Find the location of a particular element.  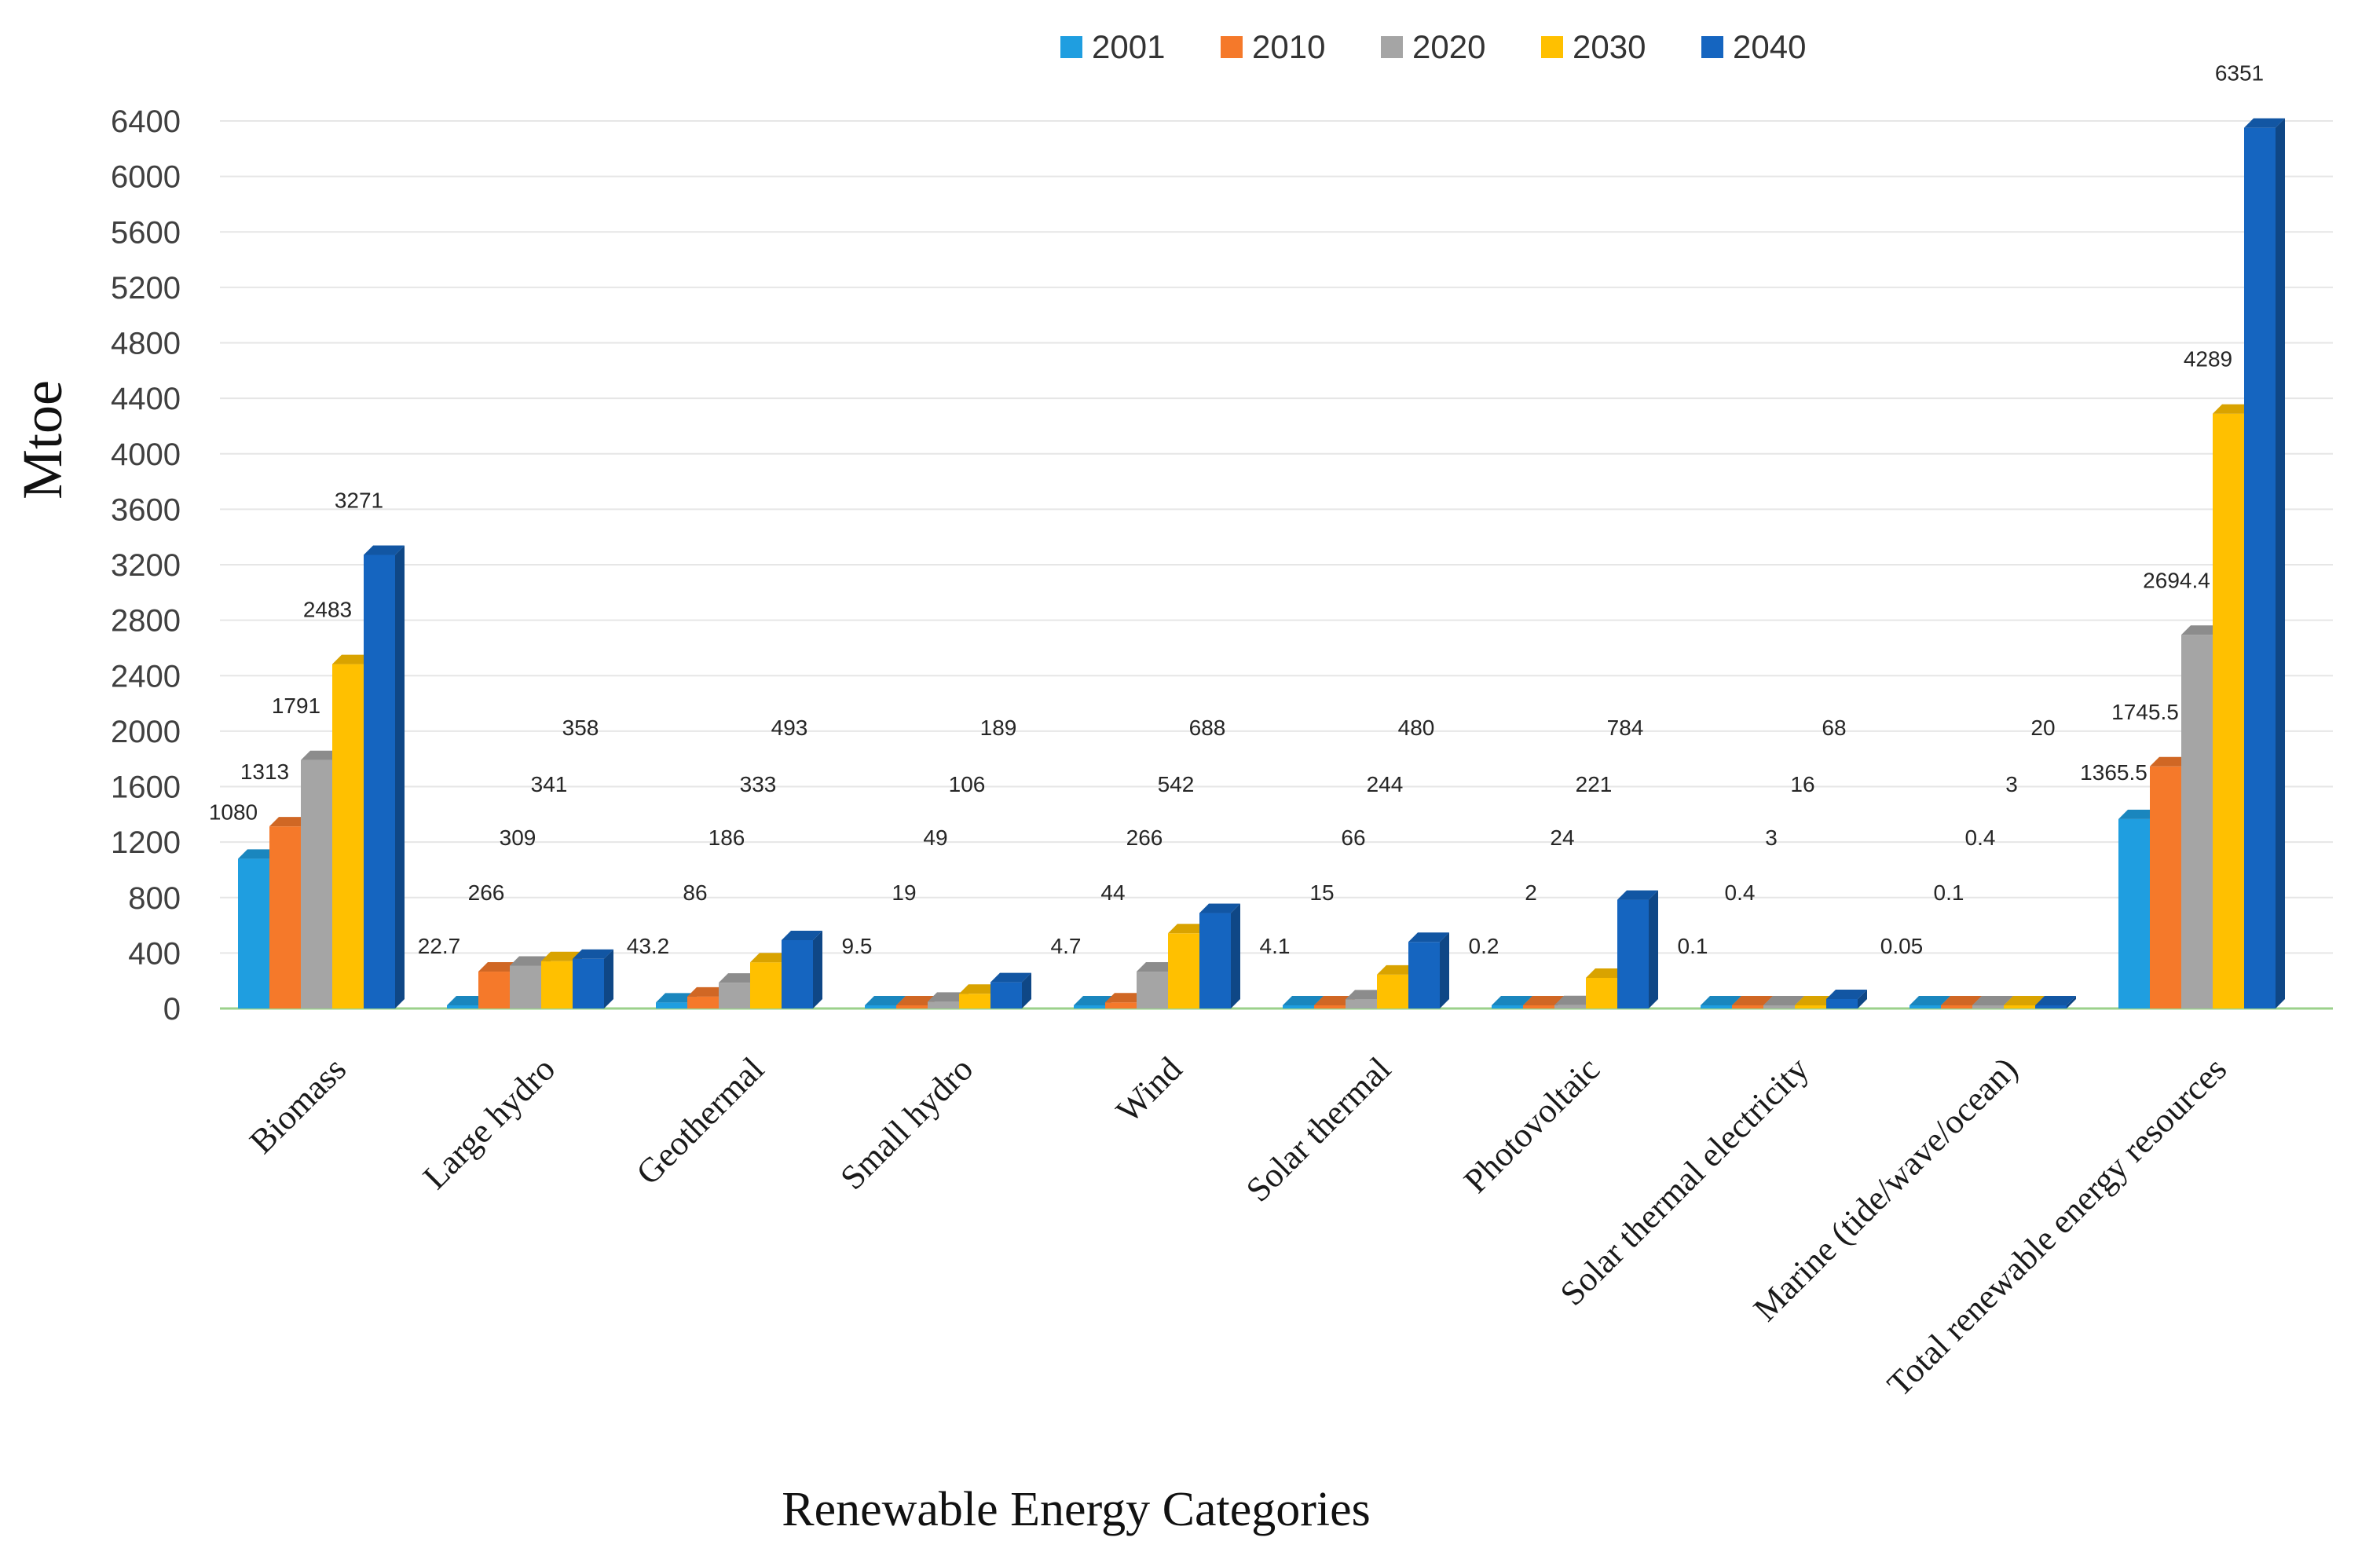

y-tick-label: 3200 is located at coordinates (146, 565).